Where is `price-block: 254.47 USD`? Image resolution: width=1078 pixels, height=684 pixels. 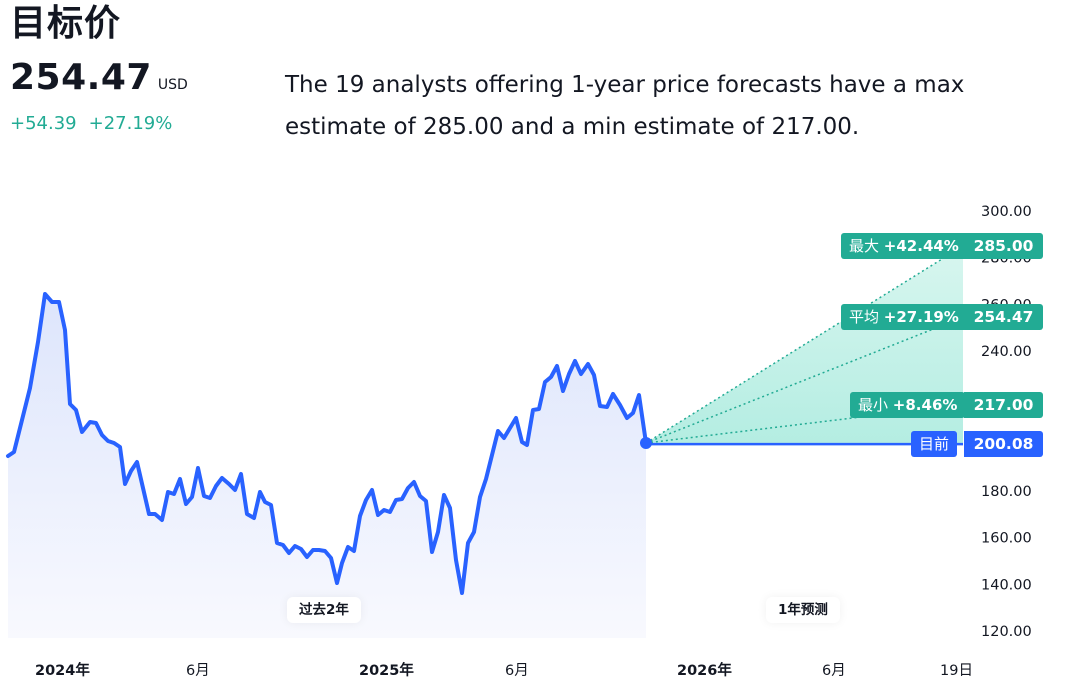
price-block: 254.47 USD is located at coordinates (99, 78).